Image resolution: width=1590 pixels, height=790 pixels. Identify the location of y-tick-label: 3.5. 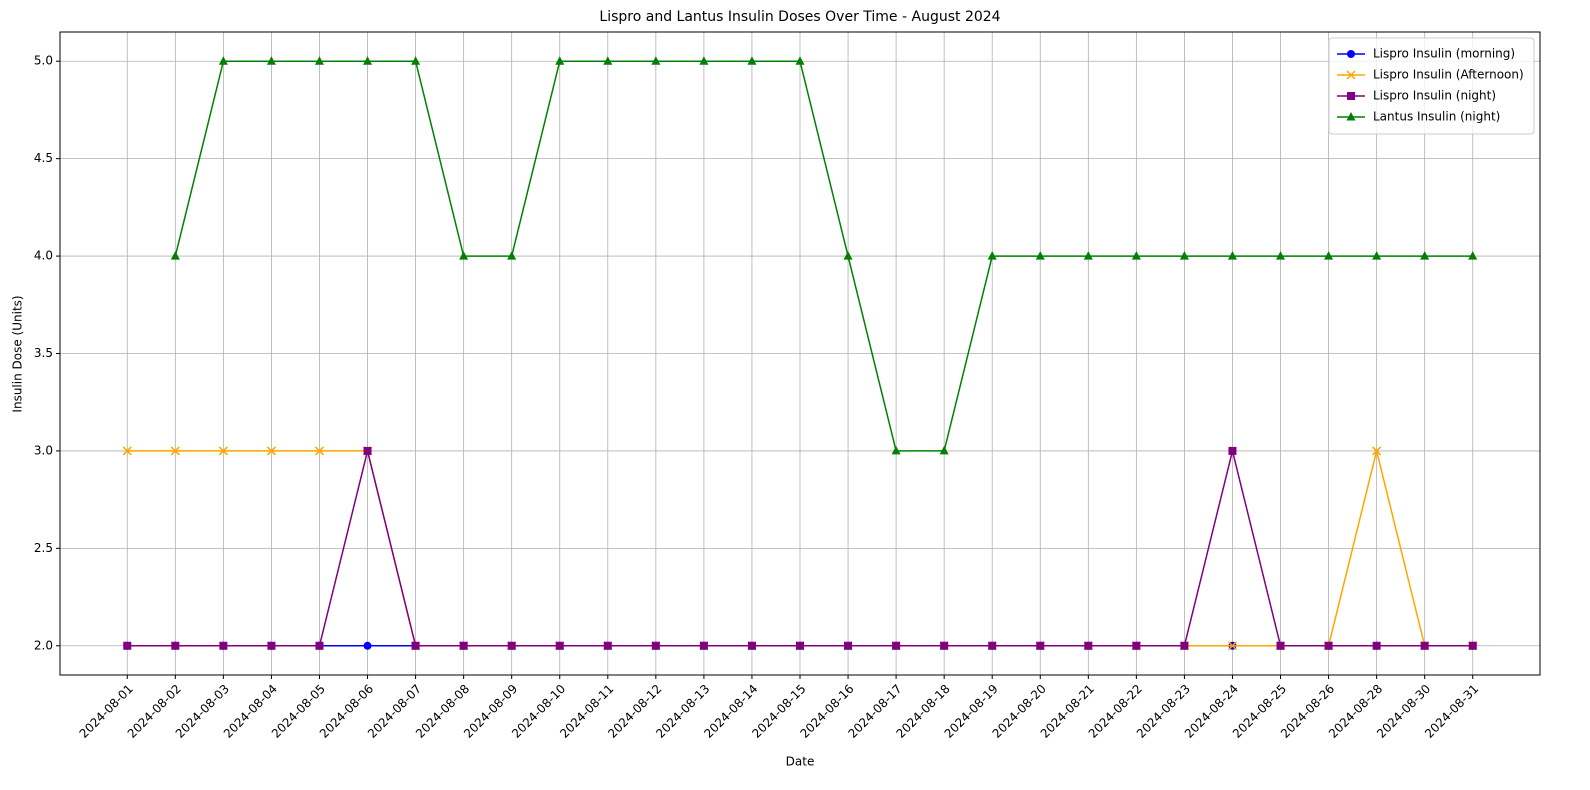
(43, 353).